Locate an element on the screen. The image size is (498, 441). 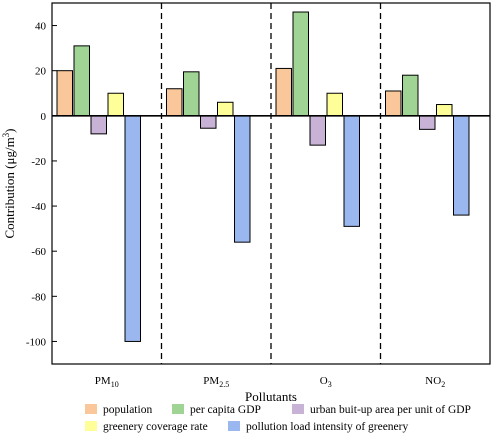
bar-greenery-coverage-rate-pm10 is located at coordinates (115, 104).